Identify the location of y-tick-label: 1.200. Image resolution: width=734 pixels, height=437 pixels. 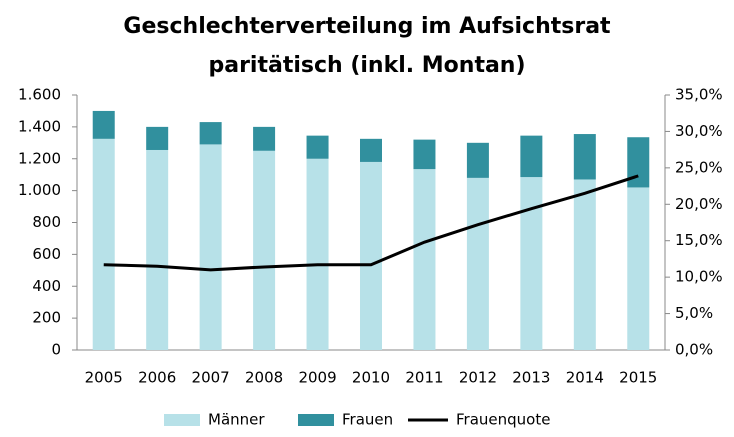
(39, 158).